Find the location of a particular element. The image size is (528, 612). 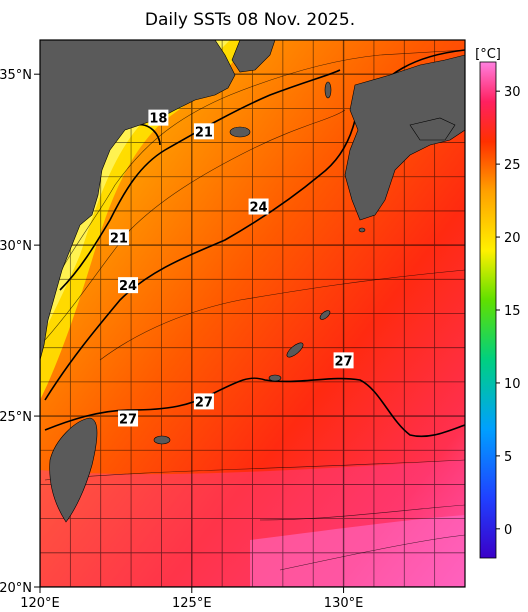

tsushima is located at coordinates (328, 90).